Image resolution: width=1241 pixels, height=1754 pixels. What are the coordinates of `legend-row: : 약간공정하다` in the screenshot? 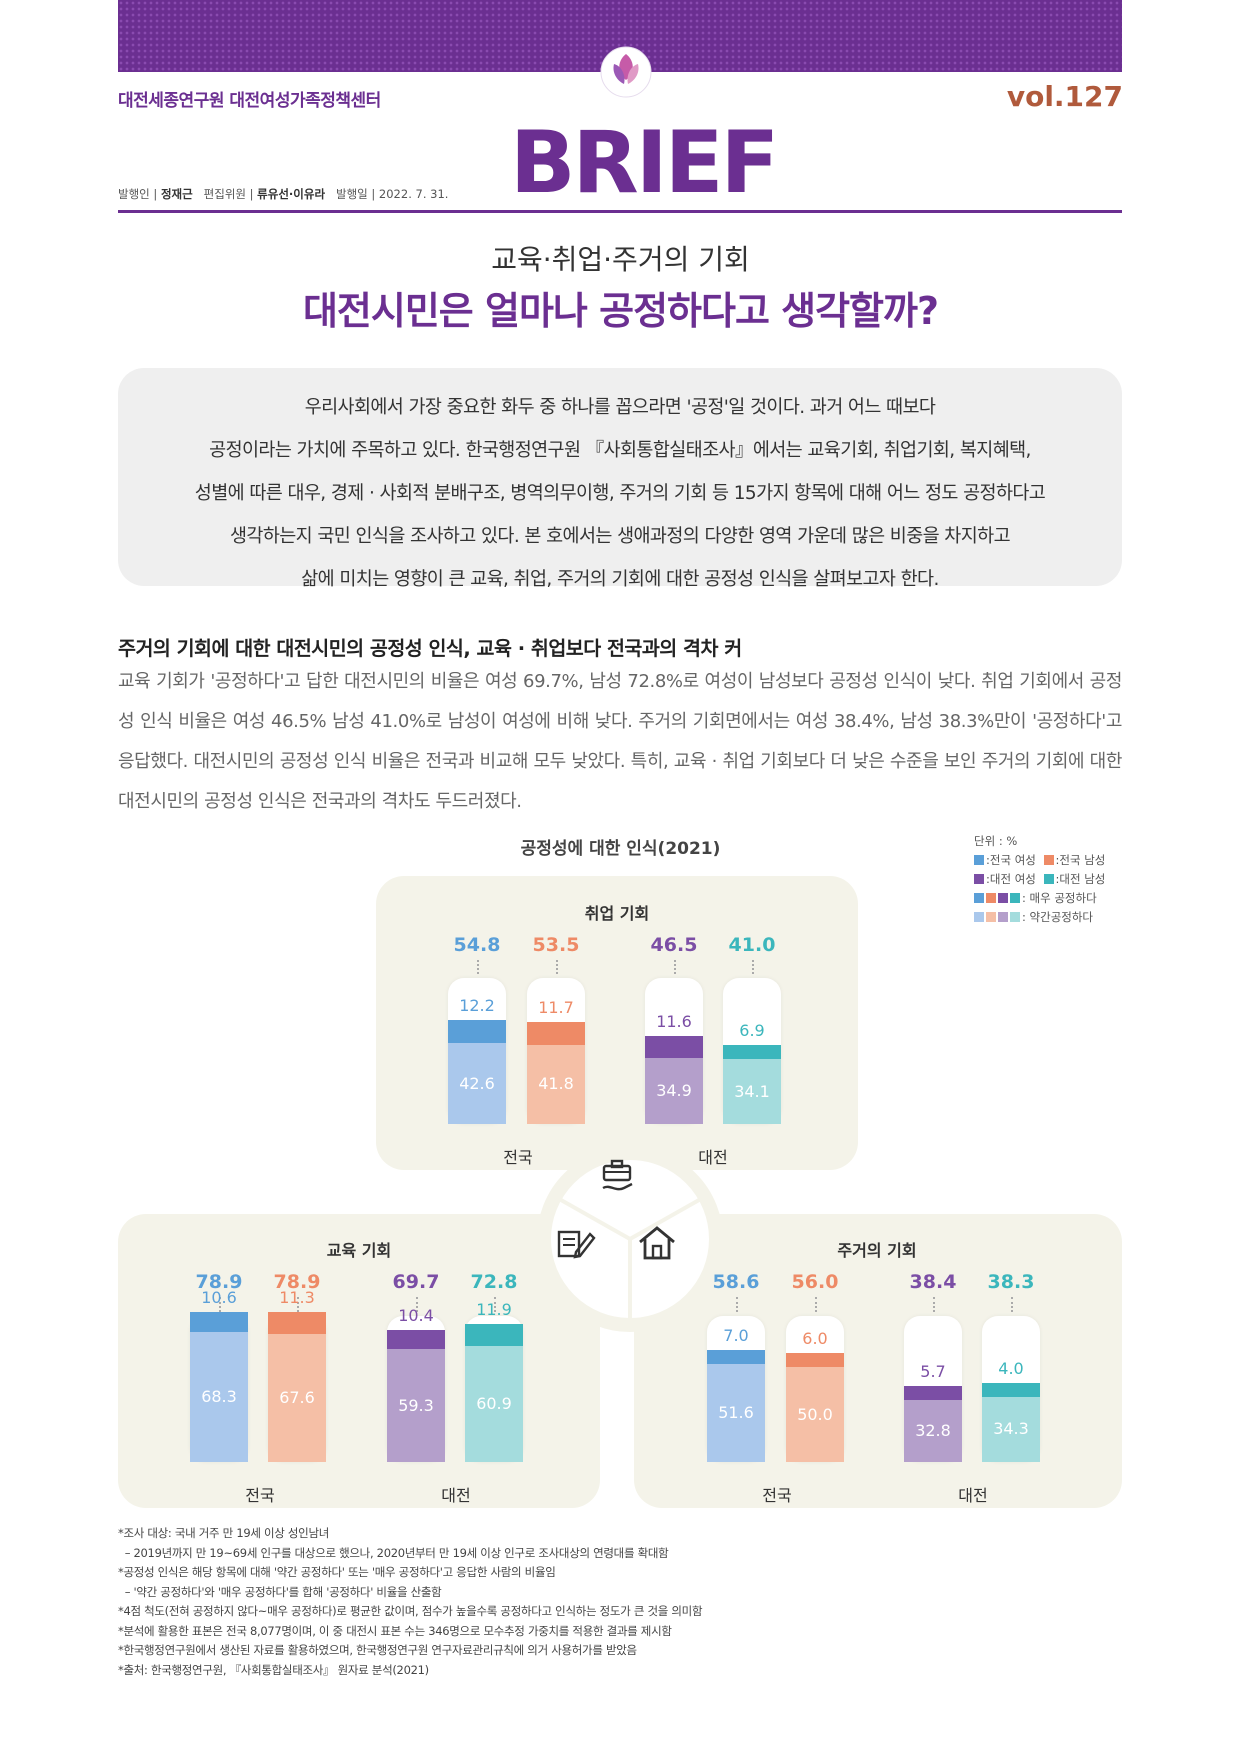 It's located at (1039, 917).